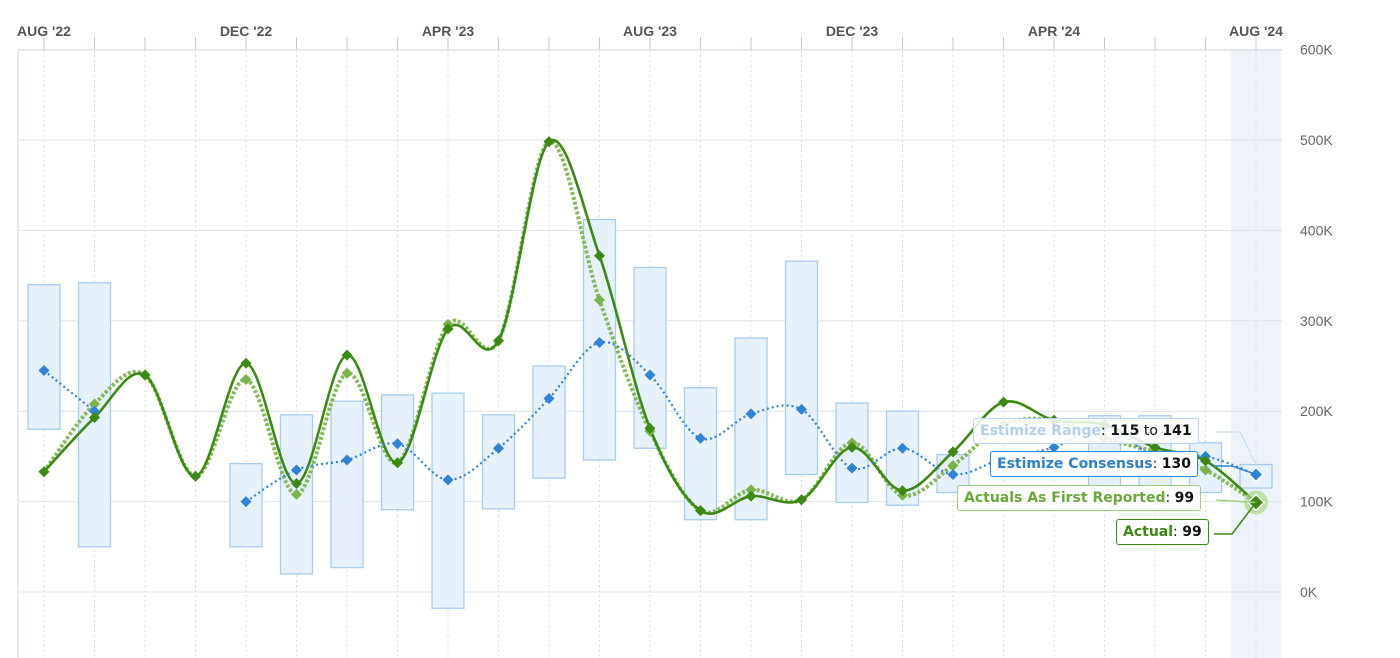  I want to click on tooltip-estimize-consensus: Estimize Consensus: 130, so click(1094, 464).